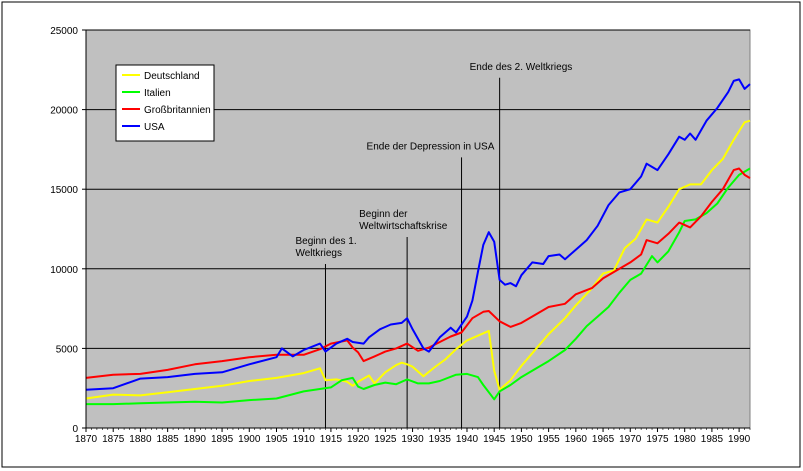 The width and height of the screenshot is (803, 471). What do you see at coordinates (318, 253) in the screenshot?
I see `event-label: Weltkriegs` at bounding box center [318, 253].